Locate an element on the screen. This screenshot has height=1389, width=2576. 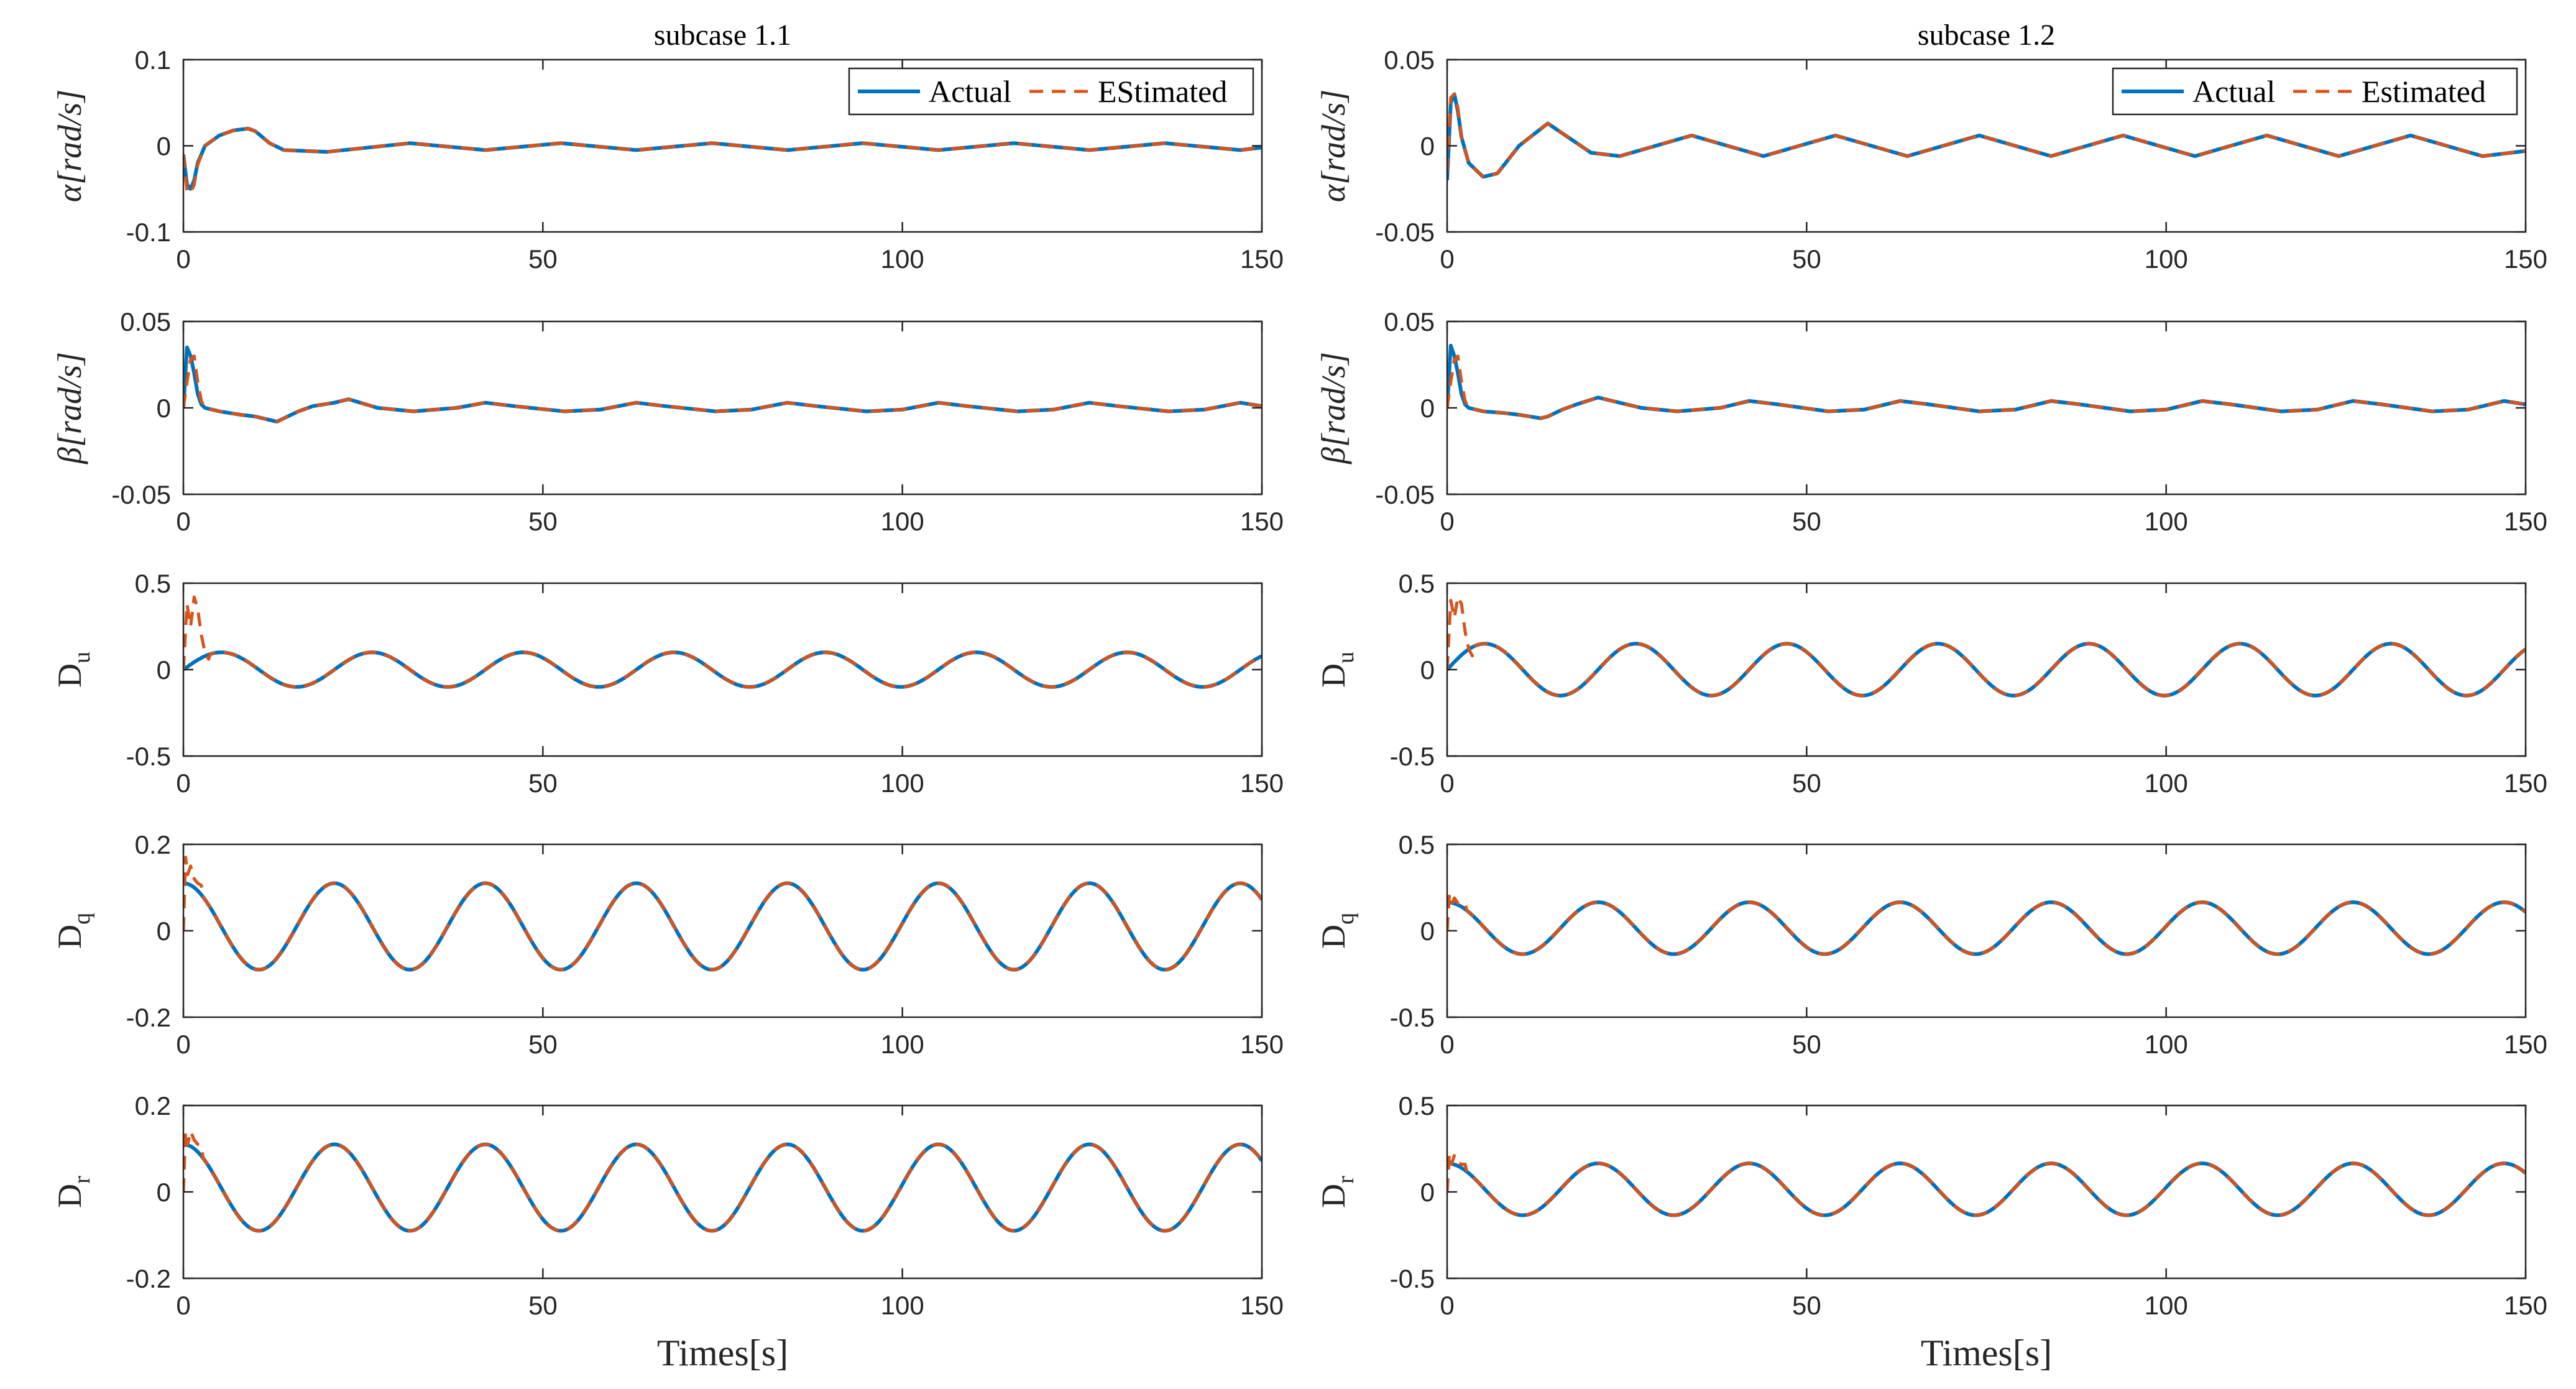
subplot-5: 0 50 100 150-0.500.5Du is located at coordinates (667, 683).